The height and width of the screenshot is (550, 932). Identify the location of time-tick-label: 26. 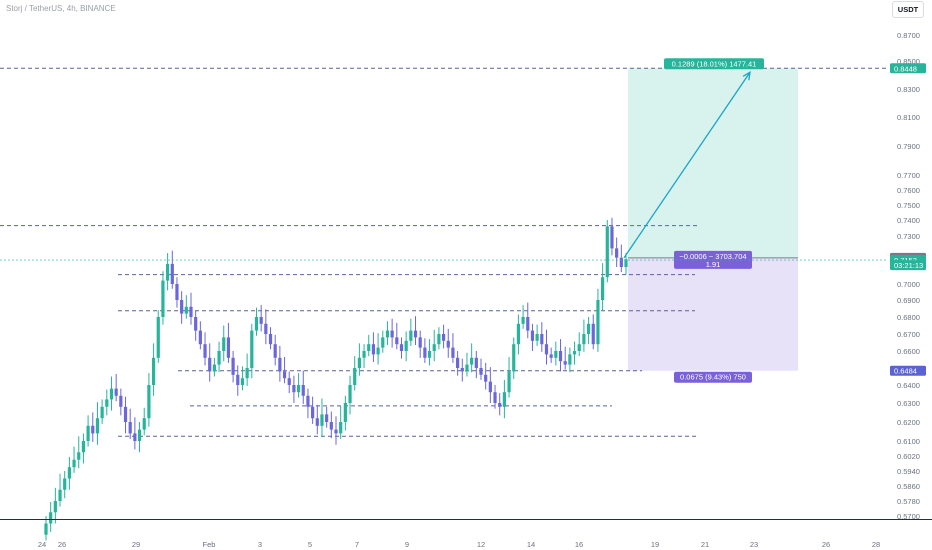
(62, 544).